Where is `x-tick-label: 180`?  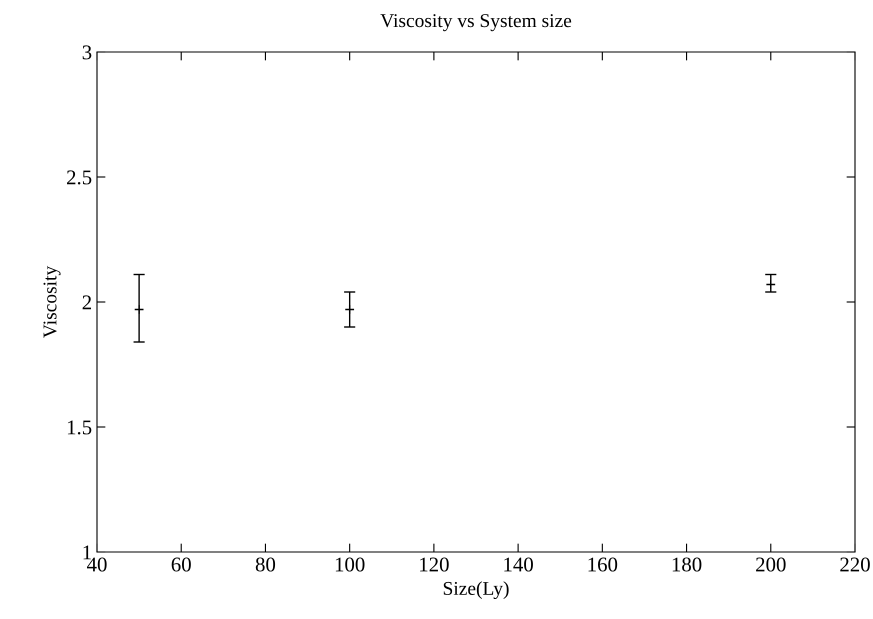 x-tick-label: 180 is located at coordinates (687, 564).